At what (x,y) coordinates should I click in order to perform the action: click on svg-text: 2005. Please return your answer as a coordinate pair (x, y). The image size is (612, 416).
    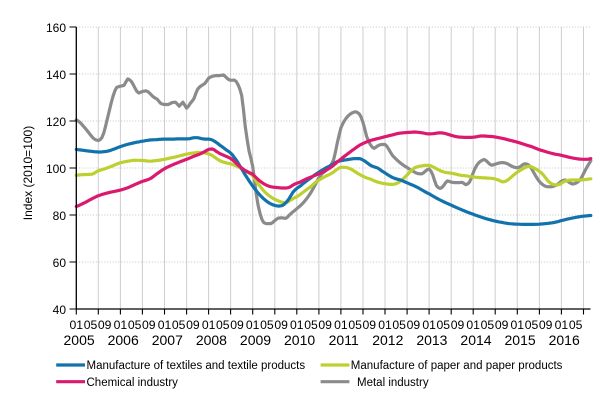
    Looking at the image, I should click on (79, 340).